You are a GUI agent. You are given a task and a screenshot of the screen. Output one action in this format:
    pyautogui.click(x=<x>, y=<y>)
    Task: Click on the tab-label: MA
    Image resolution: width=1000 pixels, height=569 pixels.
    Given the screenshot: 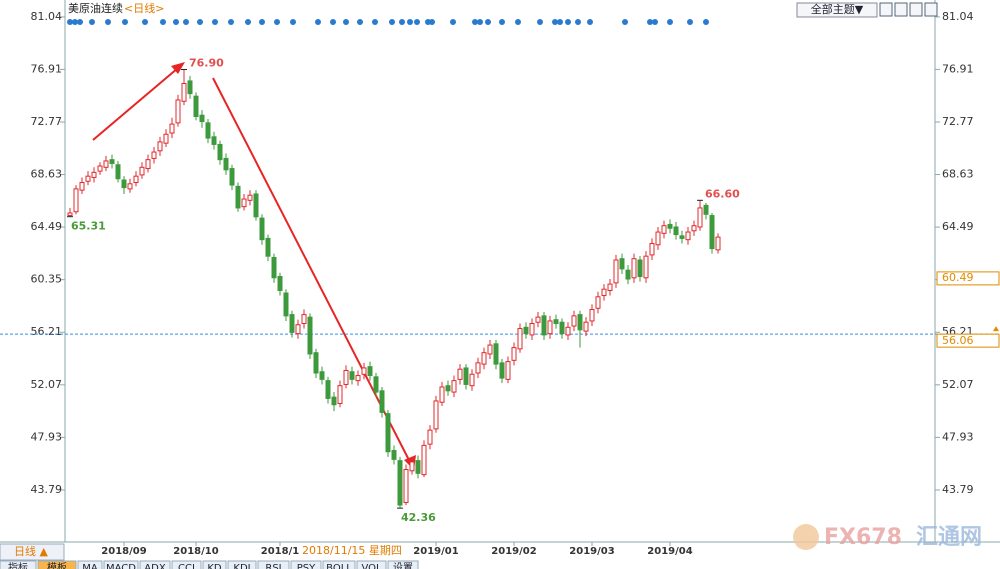 What is the action you would take?
    pyautogui.click(x=90, y=566)
    